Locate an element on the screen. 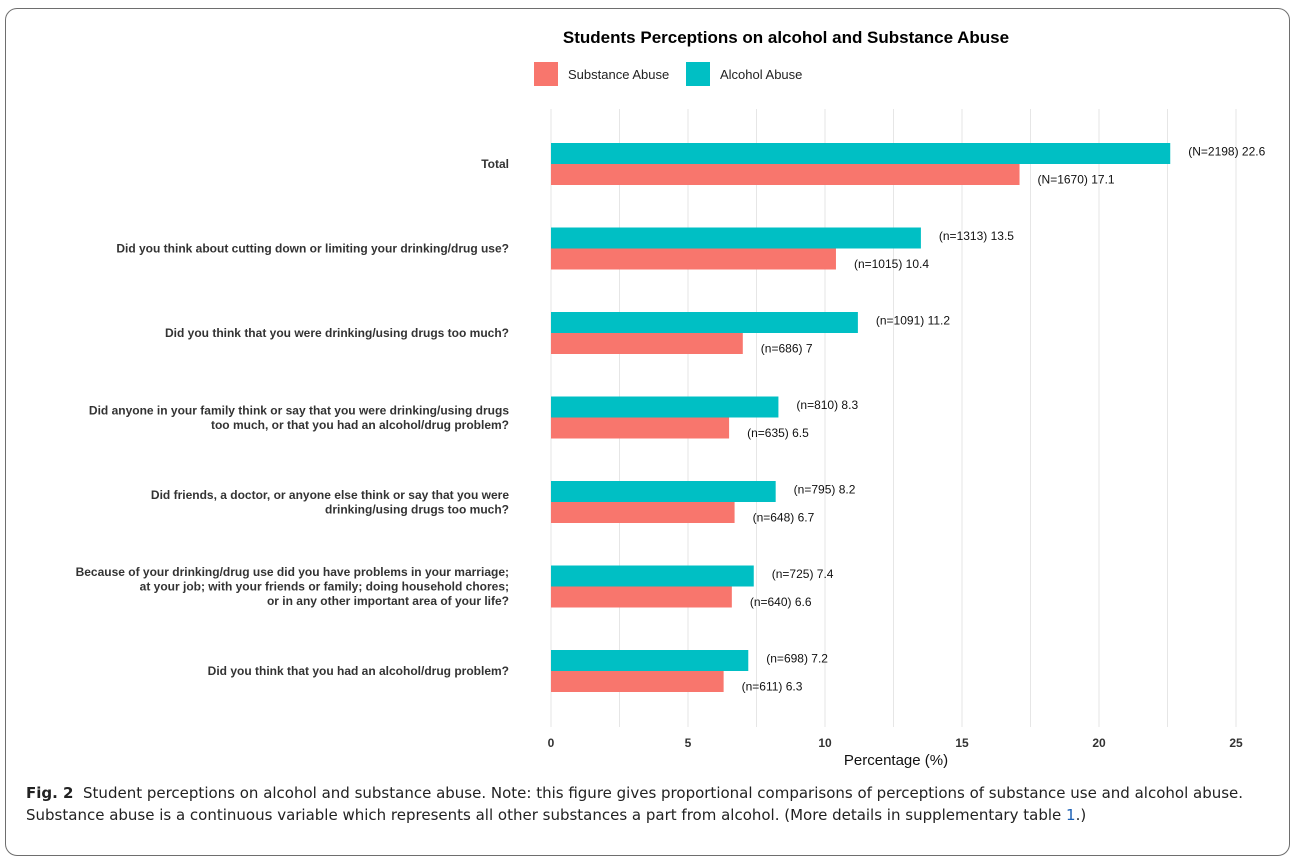 This screenshot has width=1293, height=860. substance-data-label: (n=648) 6.7 is located at coordinates (784, 518).